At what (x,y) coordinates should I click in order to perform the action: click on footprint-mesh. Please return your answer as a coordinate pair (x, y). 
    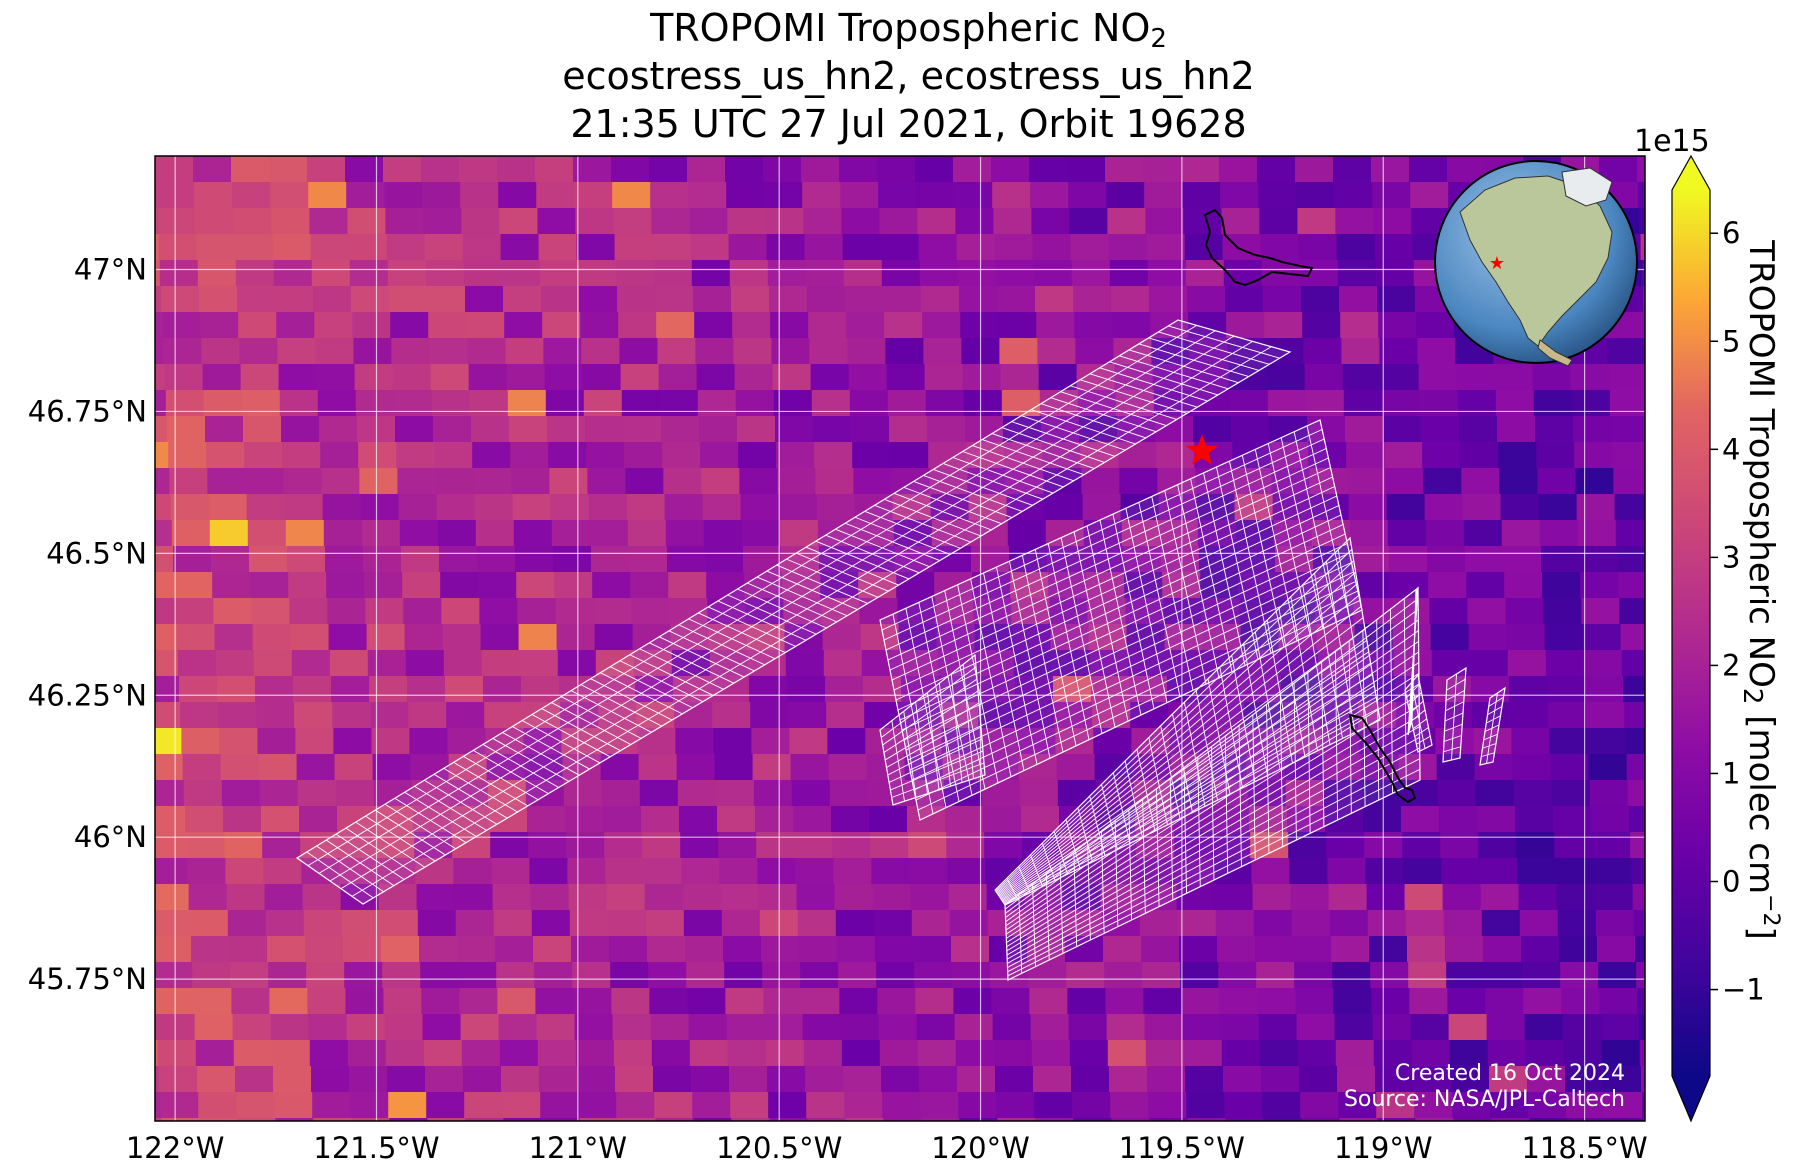
    Looking at the image, I should click on (1212, 783).